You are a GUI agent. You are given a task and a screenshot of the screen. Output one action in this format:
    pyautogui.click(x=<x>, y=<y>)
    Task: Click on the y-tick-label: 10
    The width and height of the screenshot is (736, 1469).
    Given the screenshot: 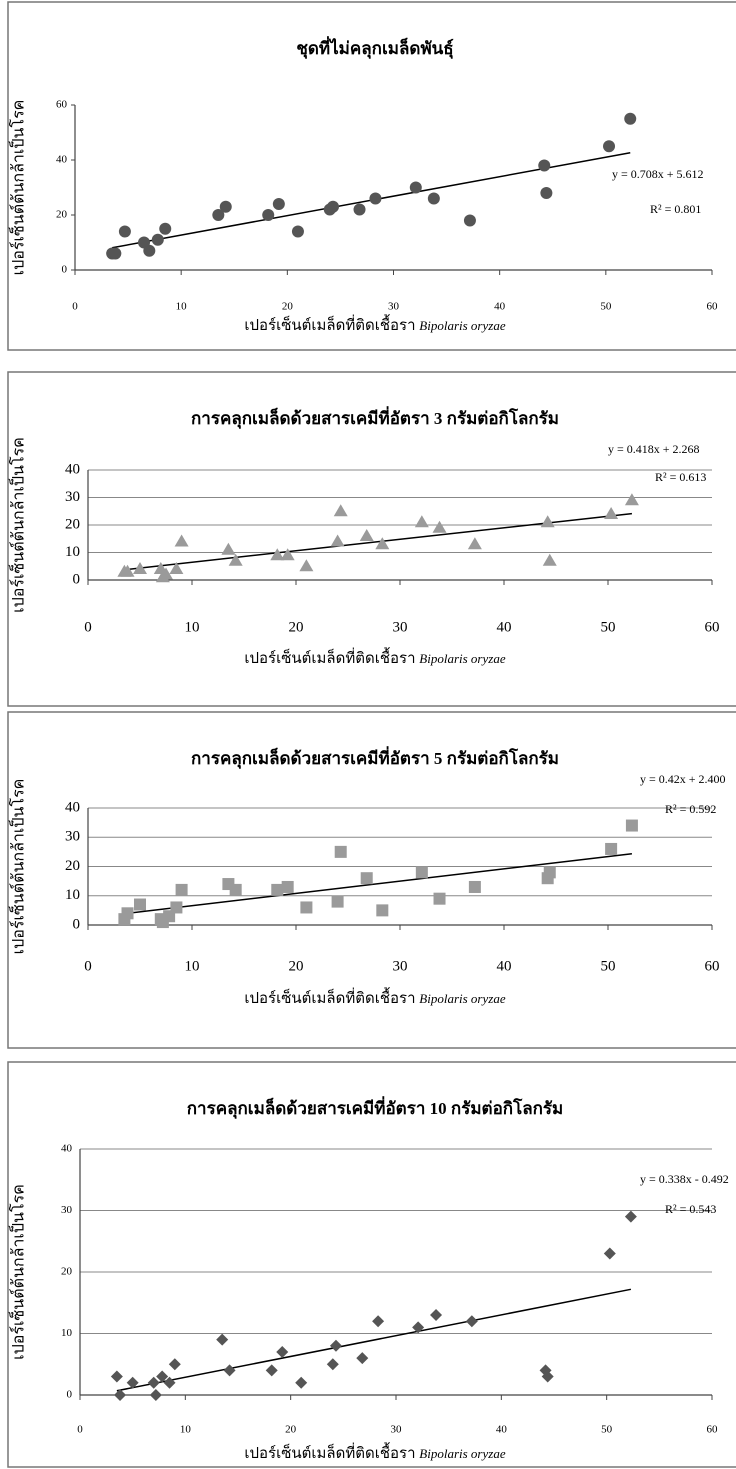 What is the action you would take?
    pyautogui.click(x=67, y=1333)
    